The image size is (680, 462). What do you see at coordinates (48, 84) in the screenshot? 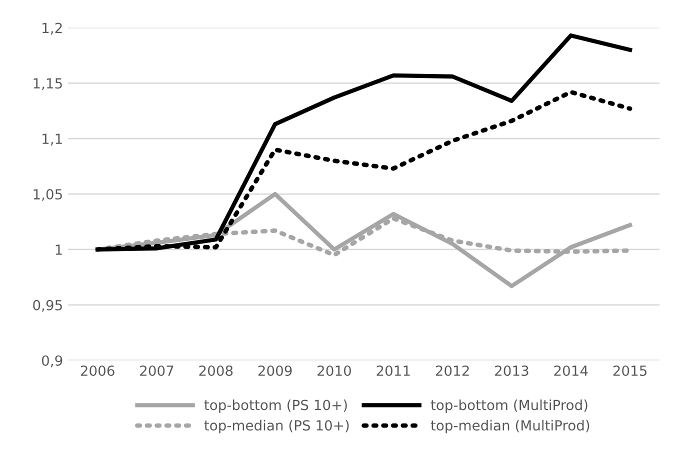
I see `y-tick-label: 1,15` at bounding box center [48, 84].